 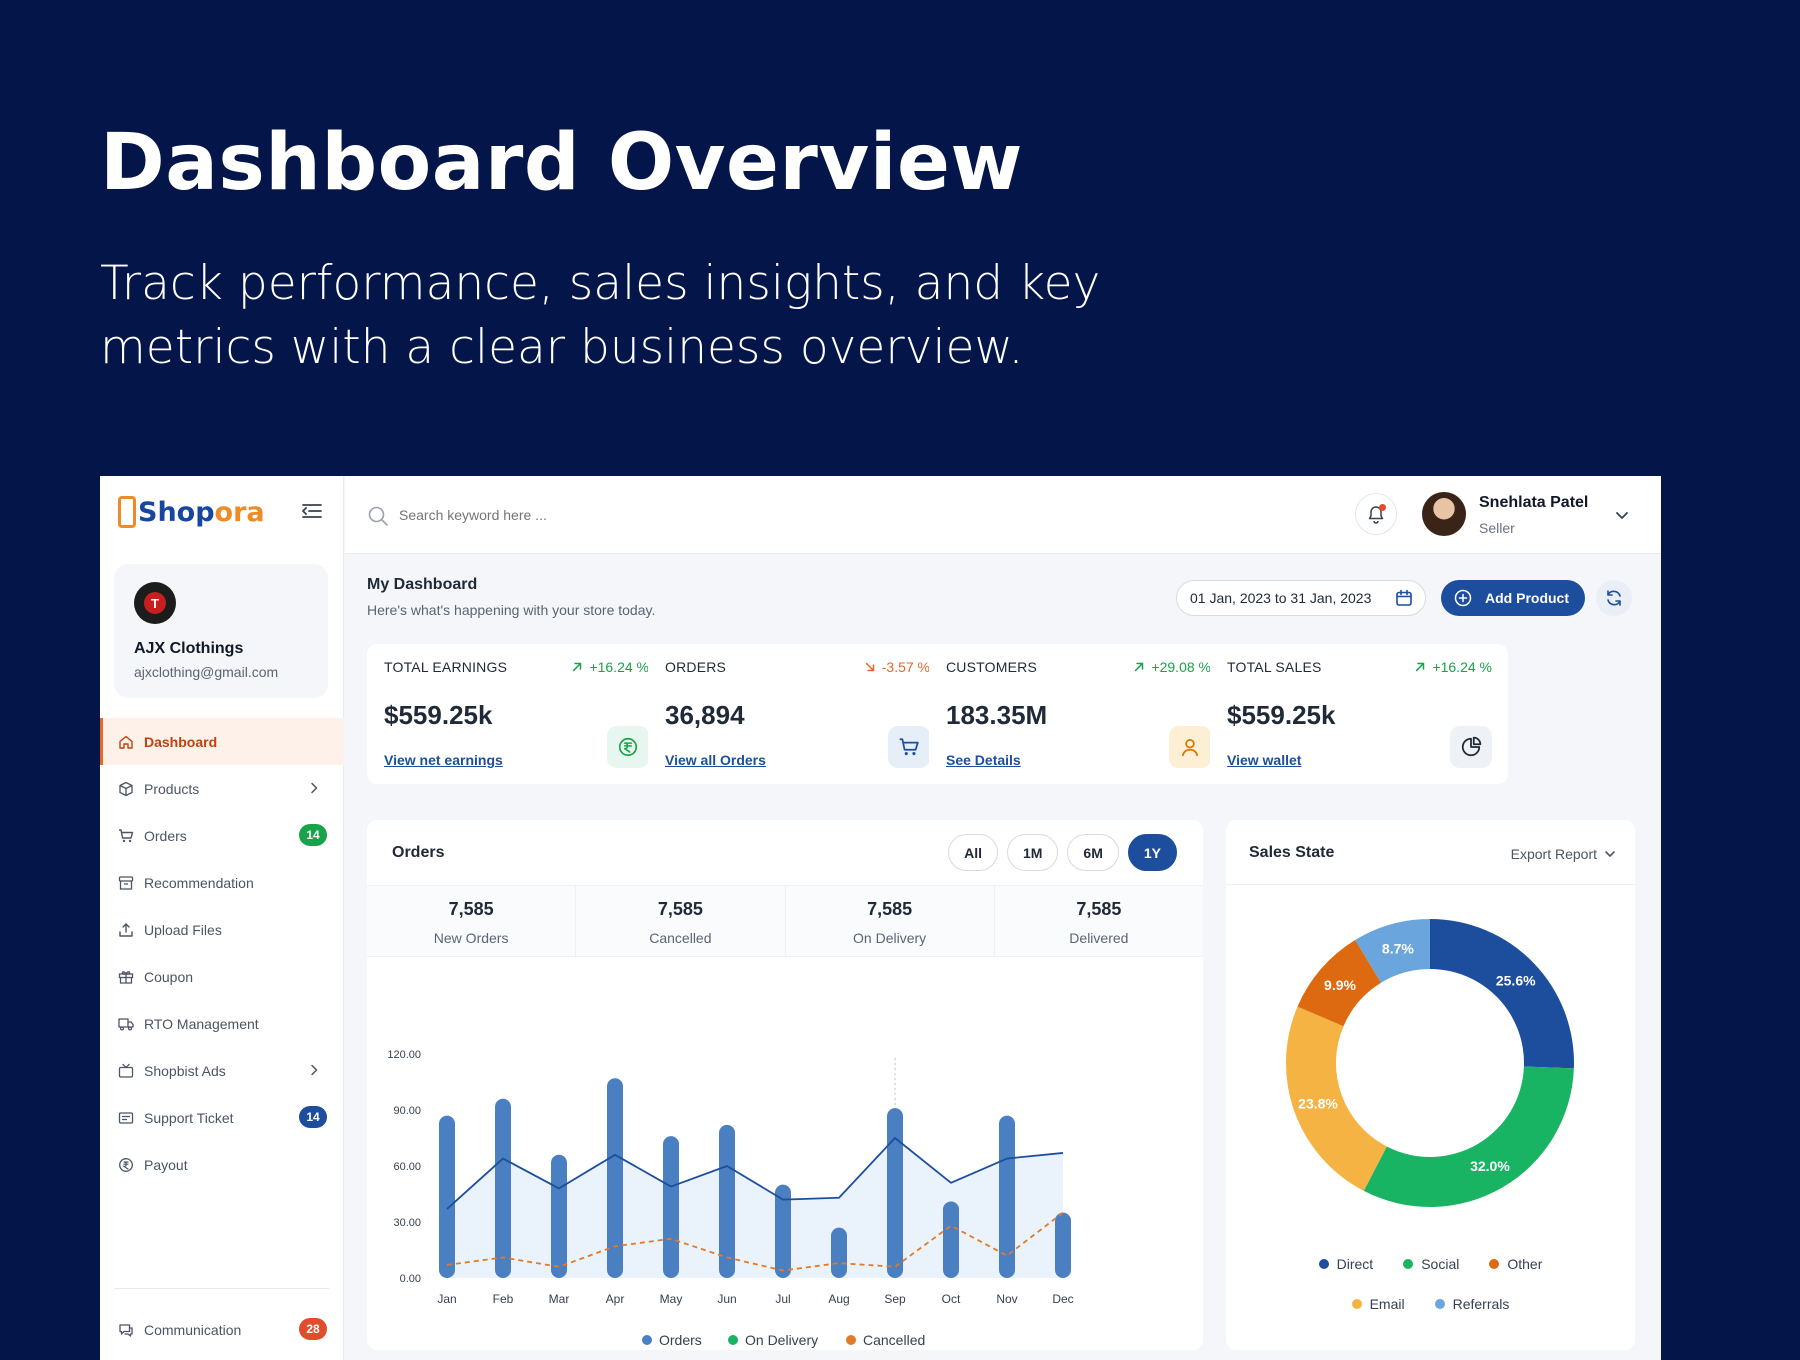 I want to click on user-name: Snehlata Patel, so click(x=1534, y=502).